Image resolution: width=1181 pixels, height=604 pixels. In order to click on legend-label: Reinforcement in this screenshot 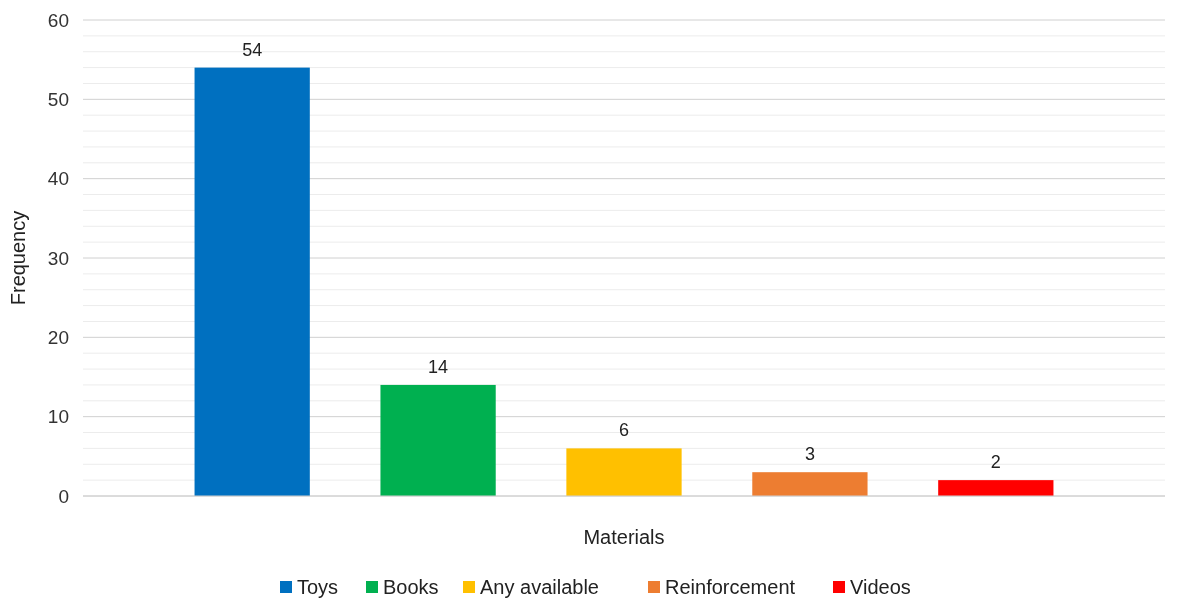, I will do `click(730, 587)`.